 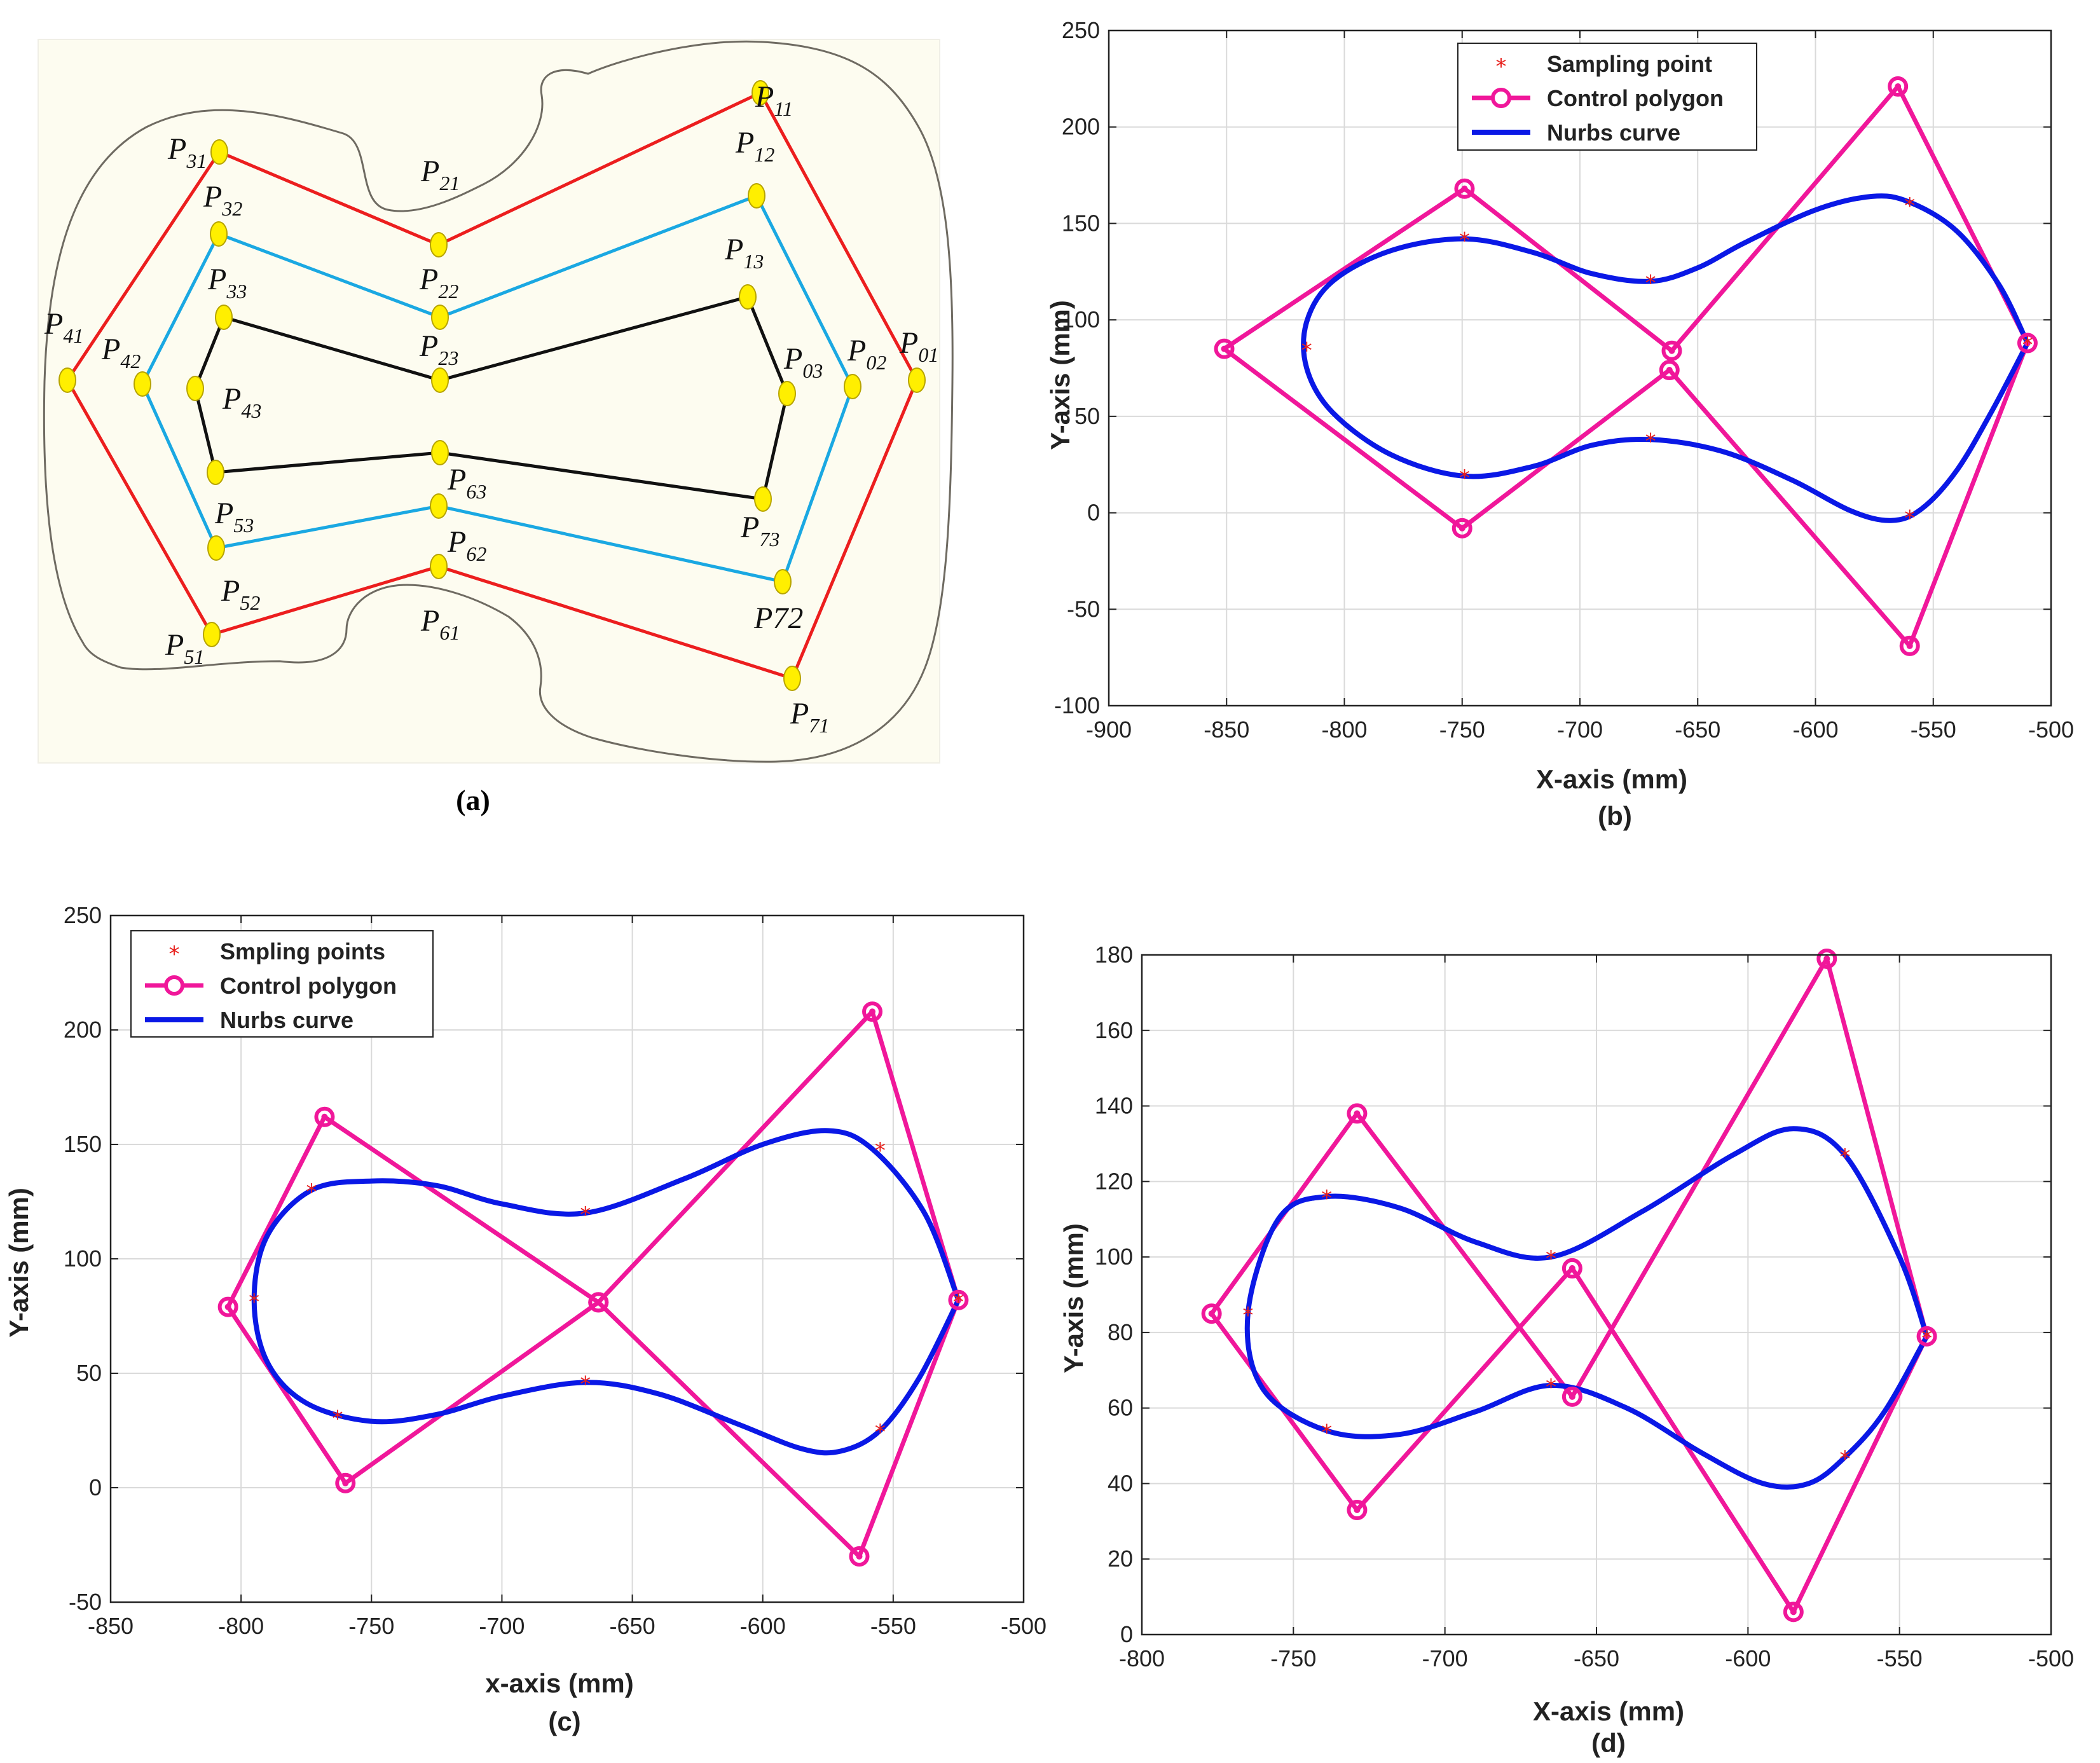 What do you see at coordinates (440, 175) in the screenshot?
I see `point-label-p21: P21` at bounding box center [440, 175].